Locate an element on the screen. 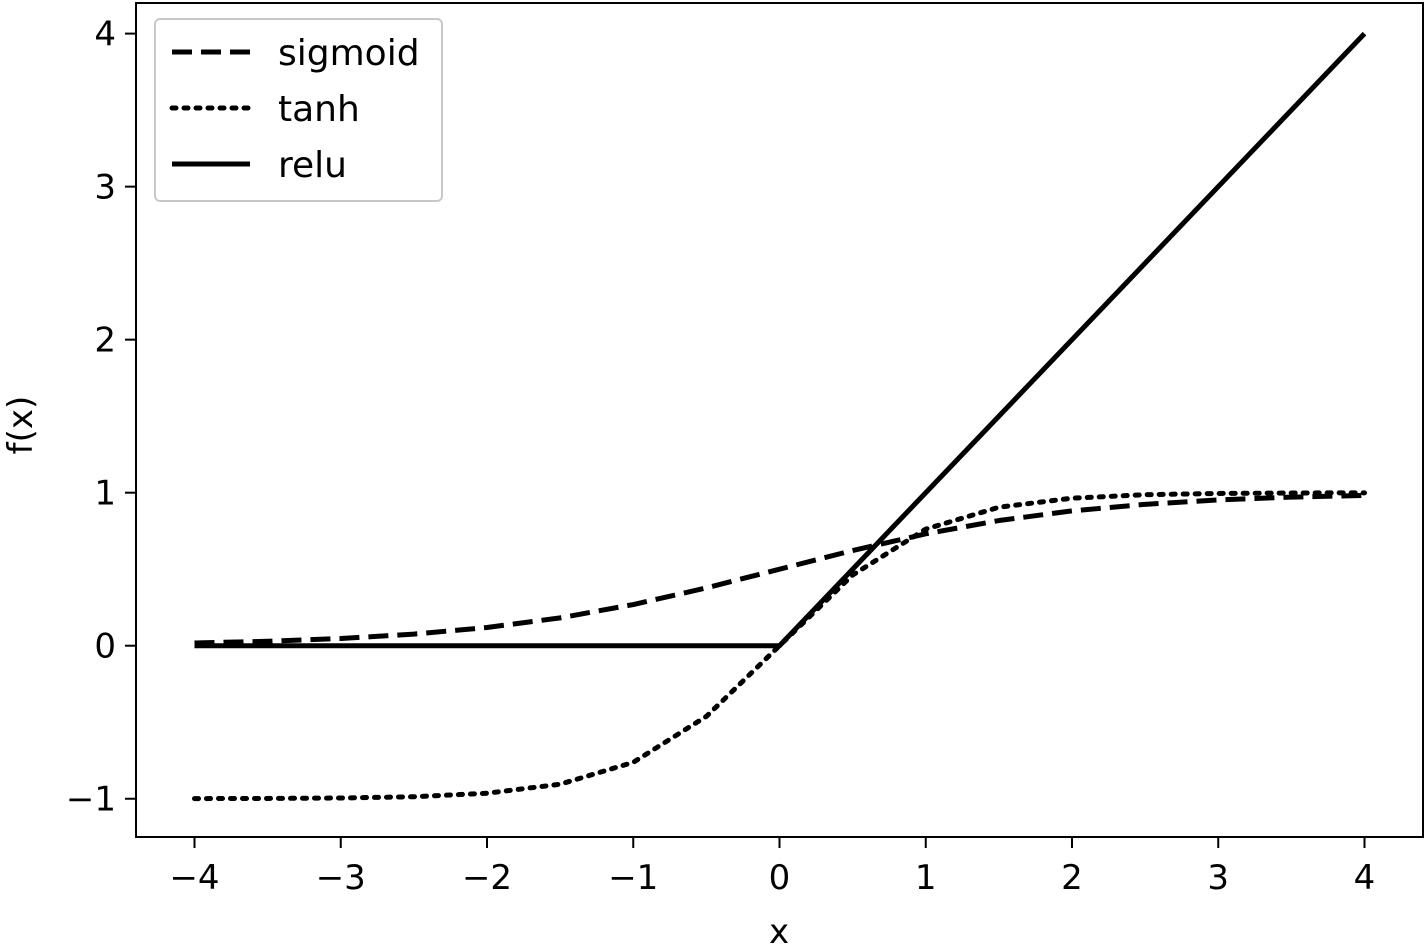 This screenshot has width=1425, height=946. x-tick-label: −1 is located at coordinates (633, 878).